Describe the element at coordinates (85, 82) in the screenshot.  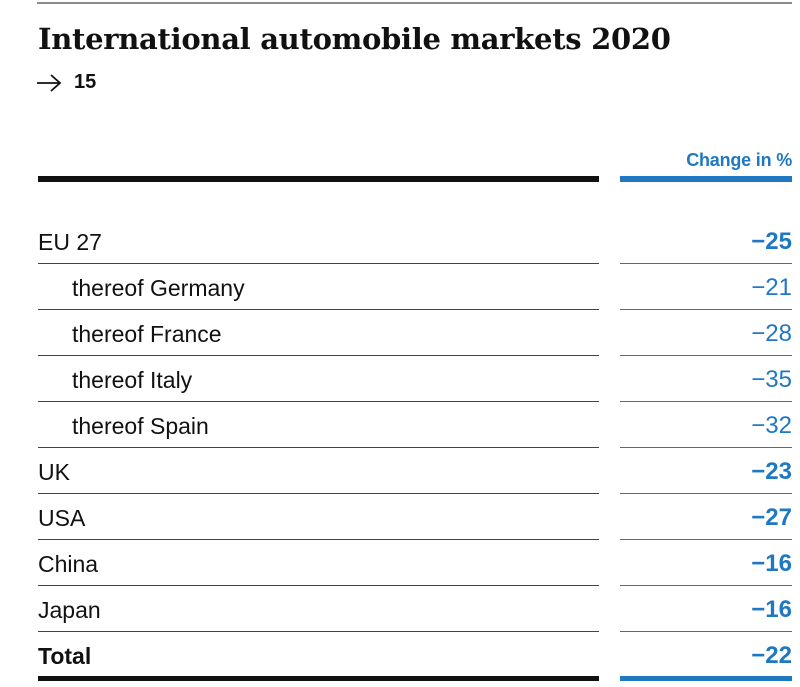
I see `reference-number: 15` at that location.